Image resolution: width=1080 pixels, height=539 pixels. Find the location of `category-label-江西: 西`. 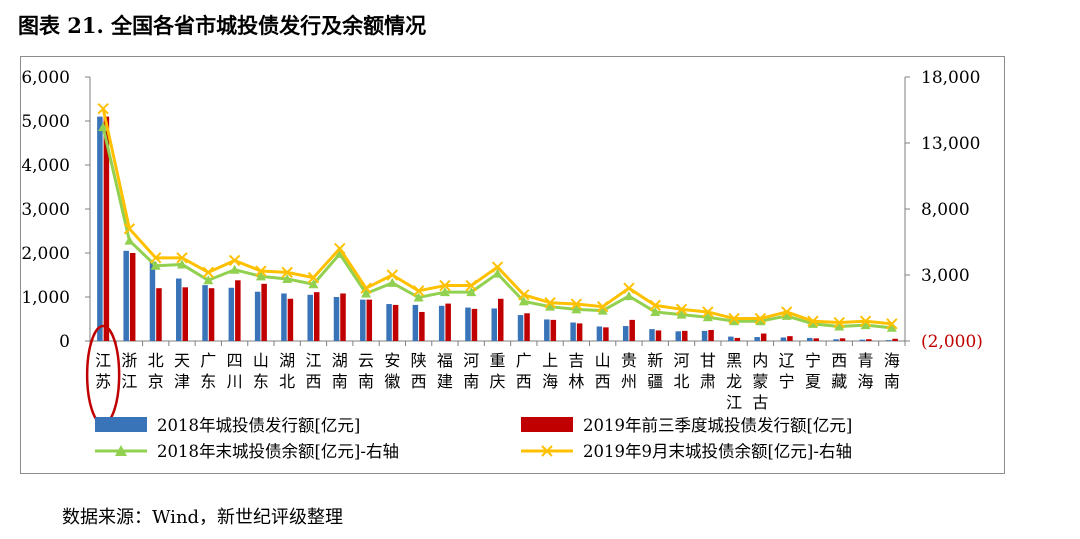

category-label-江西: 西 is located at coordinates (313, 381).